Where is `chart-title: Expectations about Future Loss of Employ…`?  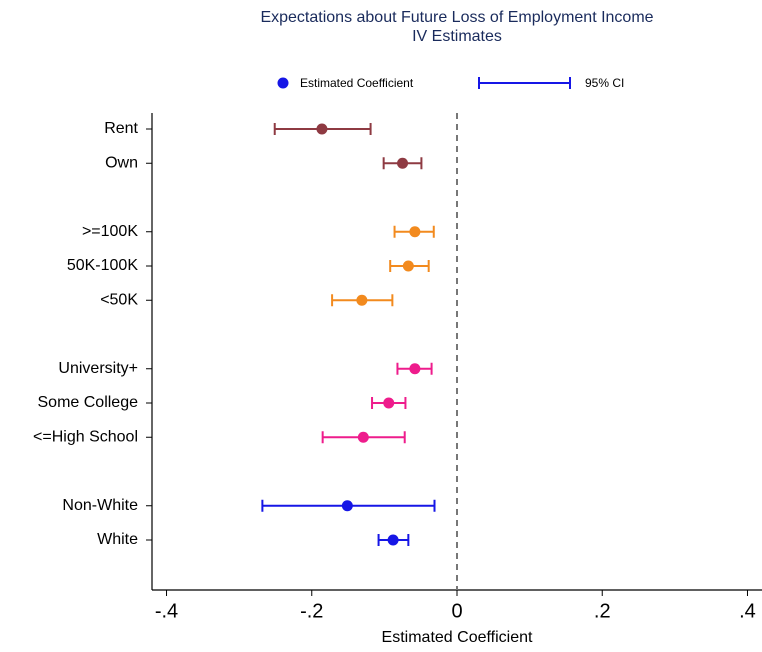 chart-title: Expectations about Future Loss of Employ… is located at coordinates (456, 17).